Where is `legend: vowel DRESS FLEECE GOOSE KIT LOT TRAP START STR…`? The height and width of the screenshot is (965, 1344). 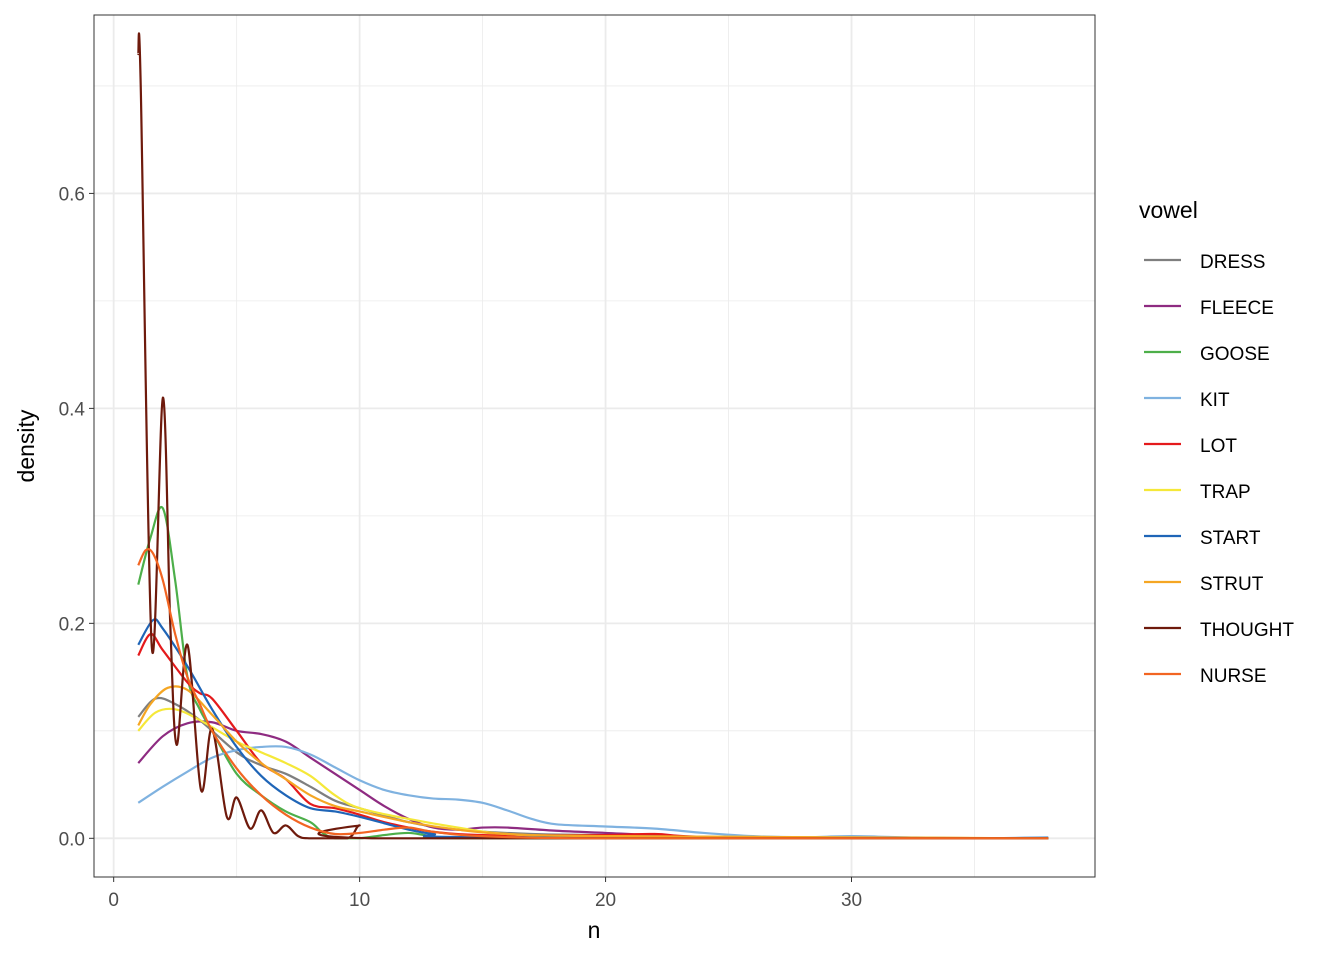
legend: vowel DRESS FLEECE GOOSE KIT LOT TRAP START STR… is located at coordinates (1216, 442).